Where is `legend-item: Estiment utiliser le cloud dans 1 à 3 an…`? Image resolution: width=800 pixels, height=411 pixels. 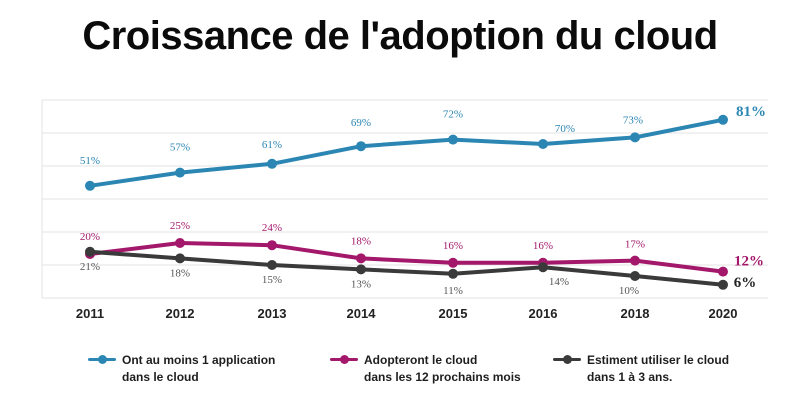
legend-item: Estiment utiliser le cloud dans 1 à 3 an… is located at coordinates (641, 369).